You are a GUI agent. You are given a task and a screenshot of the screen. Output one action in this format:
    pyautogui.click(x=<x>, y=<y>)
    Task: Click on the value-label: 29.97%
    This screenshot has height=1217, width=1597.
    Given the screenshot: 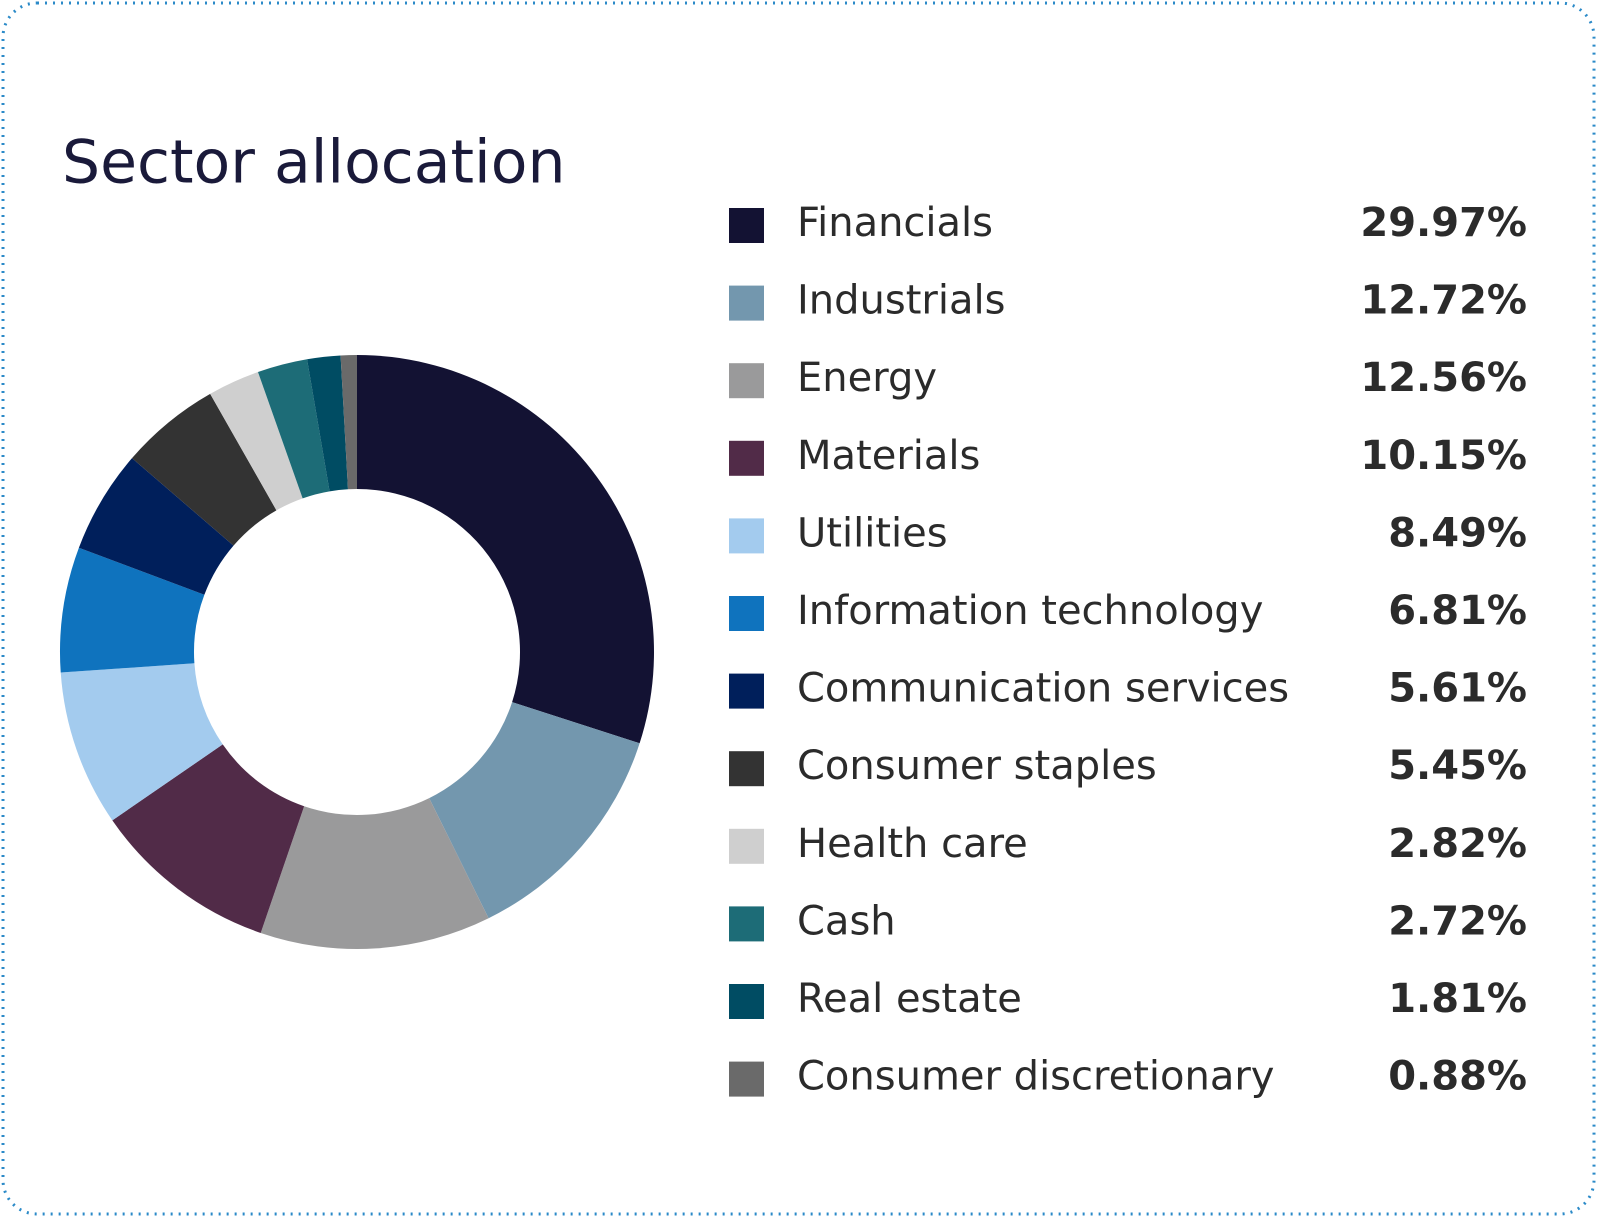 What is the action you would take?
    pyautogui.click(x=1443, y=223)
    